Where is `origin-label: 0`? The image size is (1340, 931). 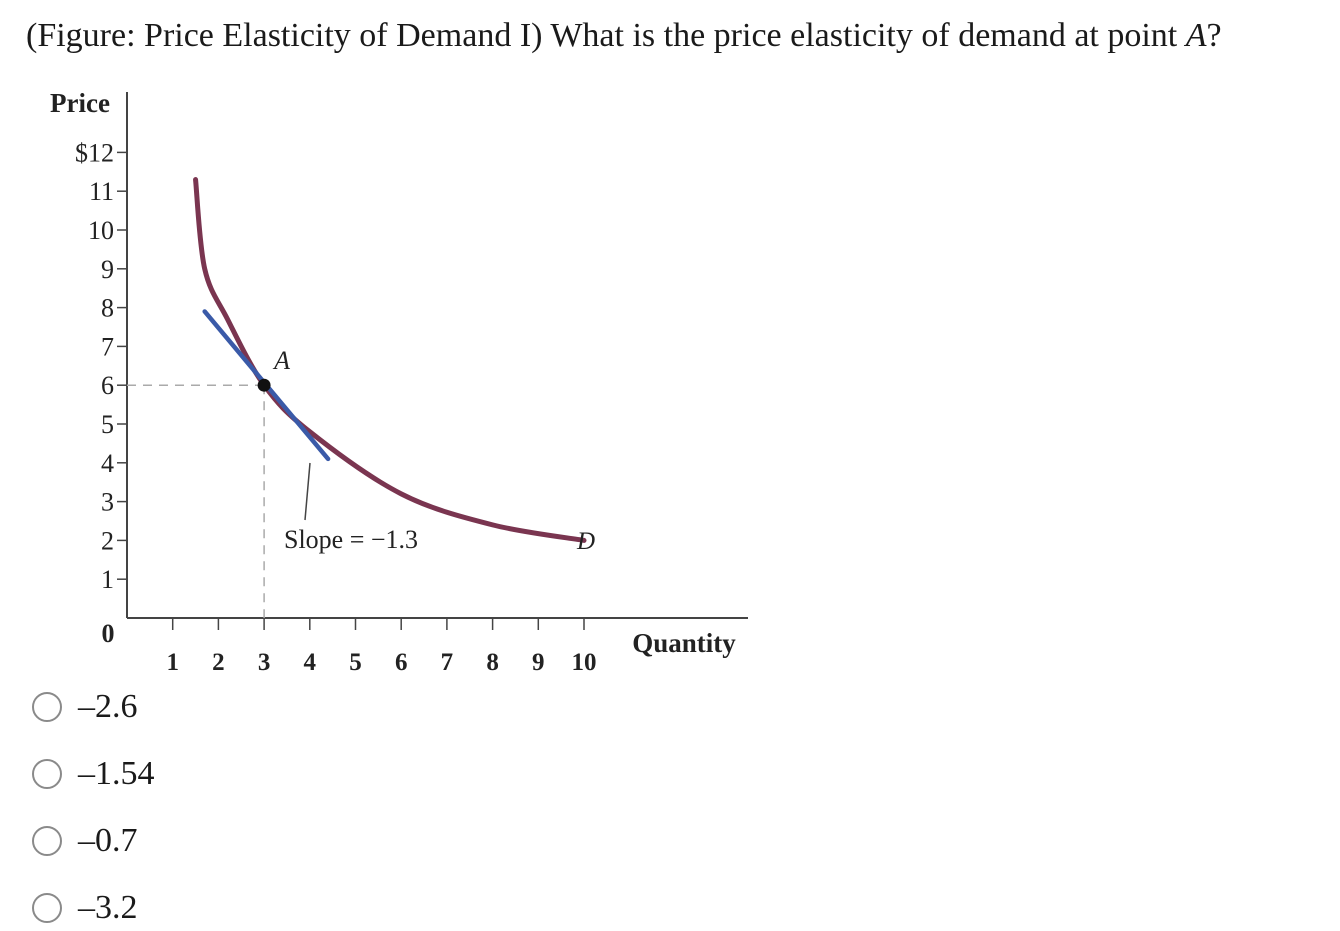
origin-label: 0 is located at coordinates (108, 633).